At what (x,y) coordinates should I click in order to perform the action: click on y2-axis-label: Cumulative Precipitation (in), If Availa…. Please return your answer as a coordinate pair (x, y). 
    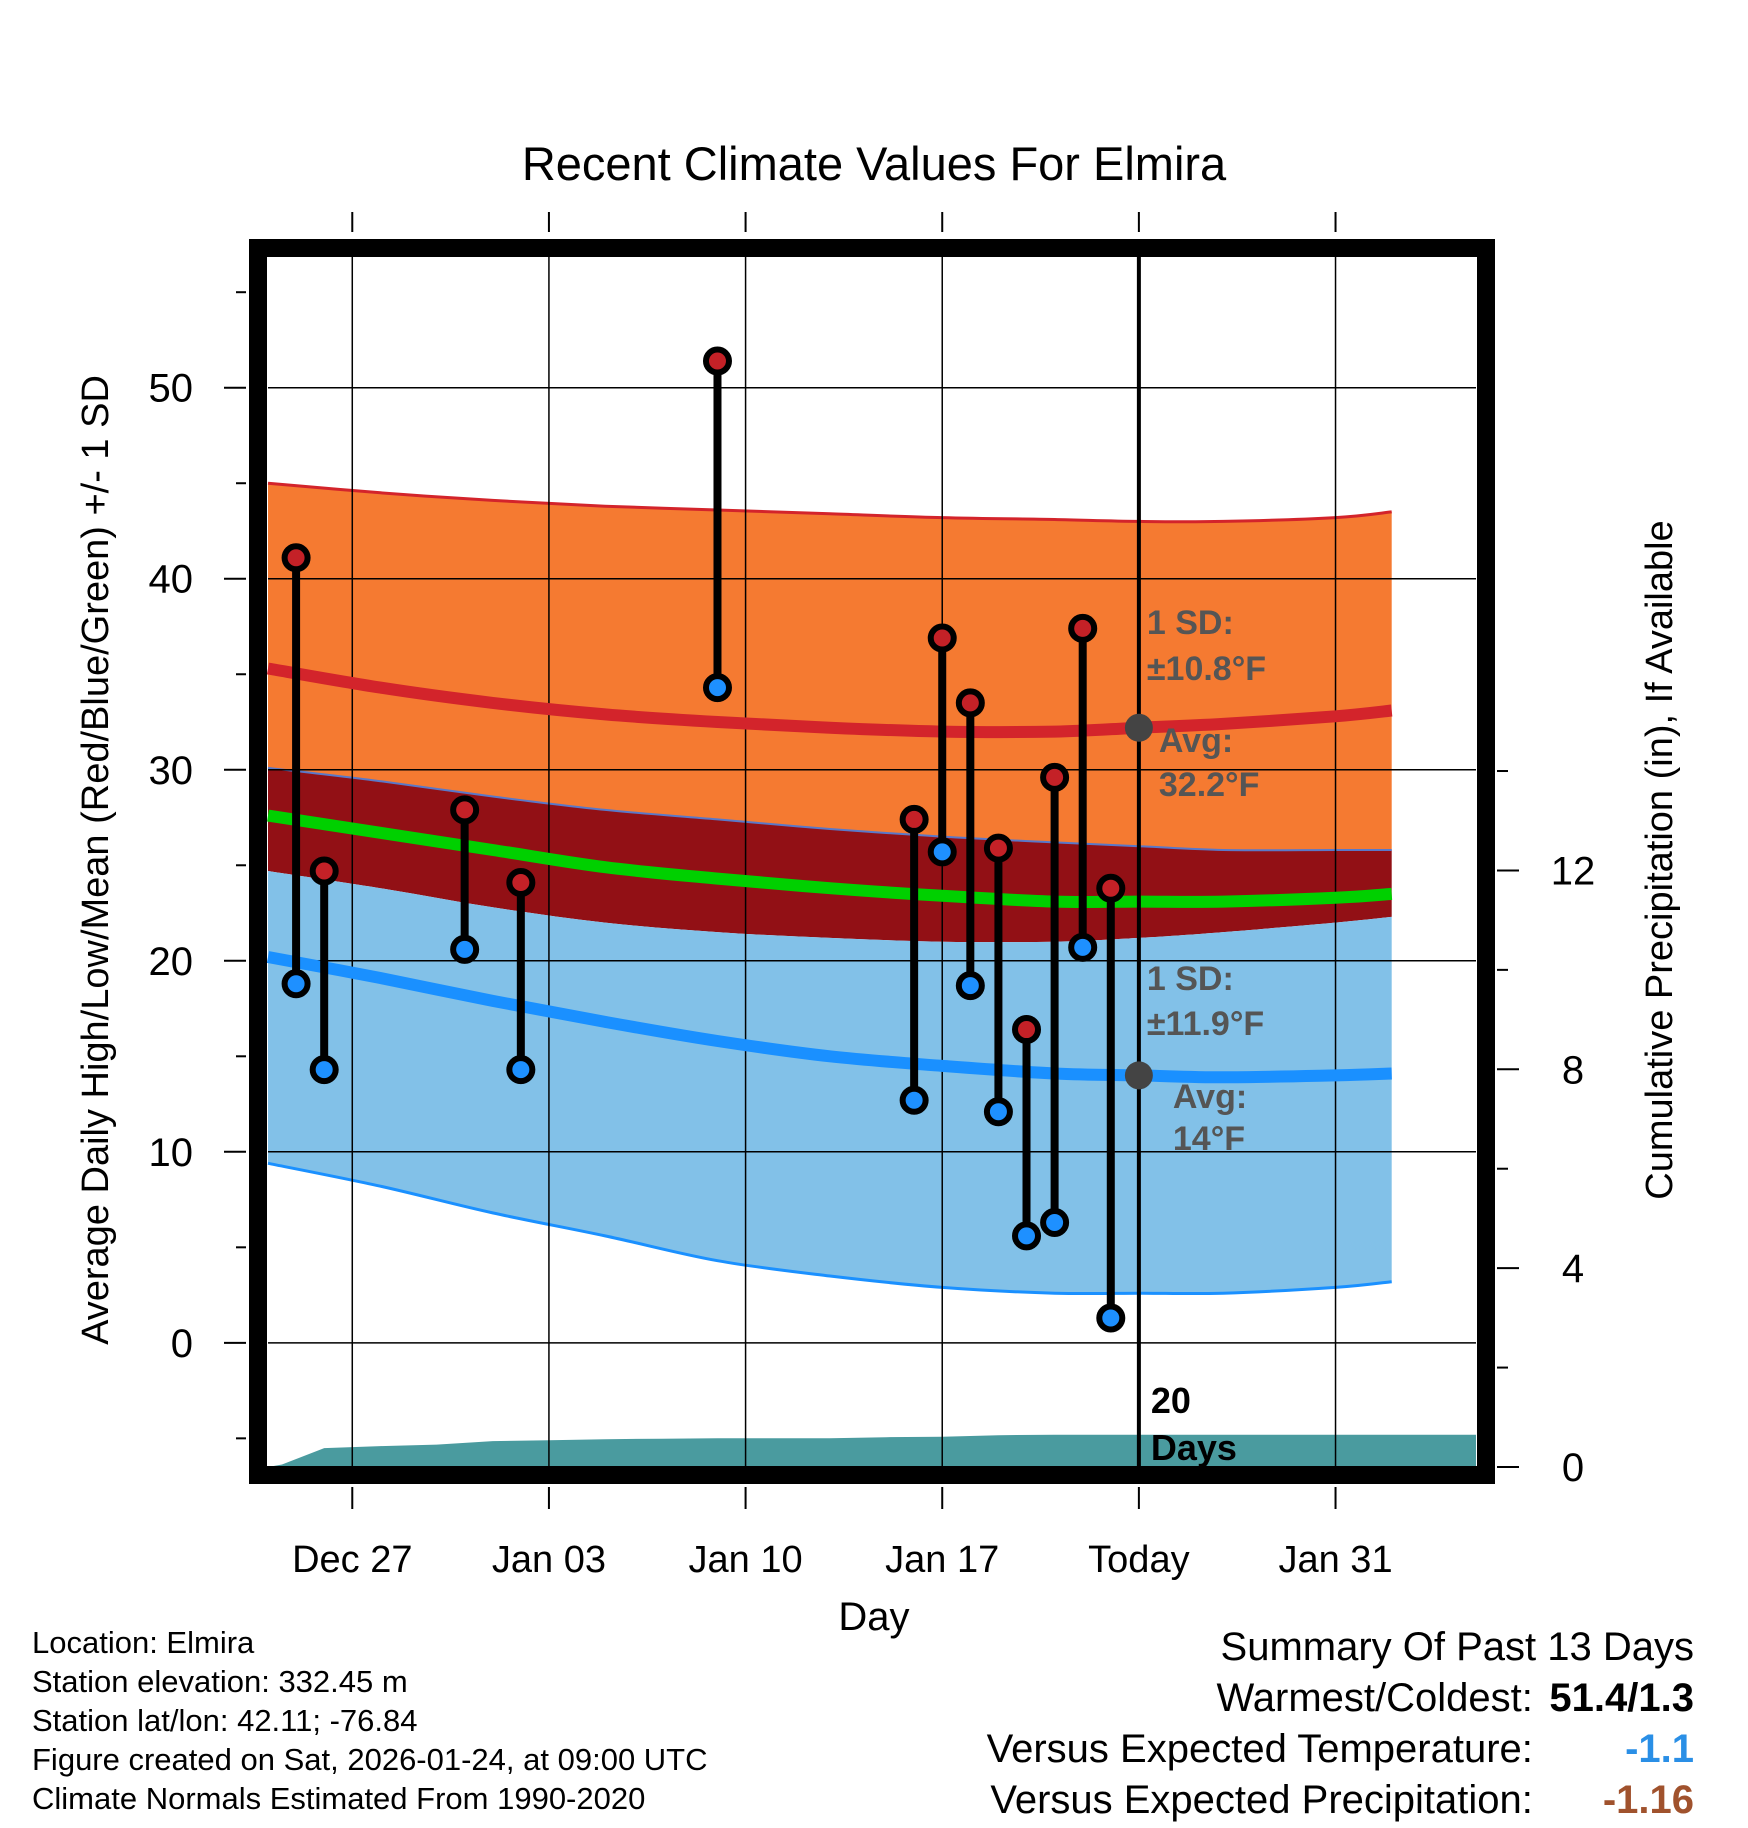
    Looking at the image, I should click on (1660, 859).